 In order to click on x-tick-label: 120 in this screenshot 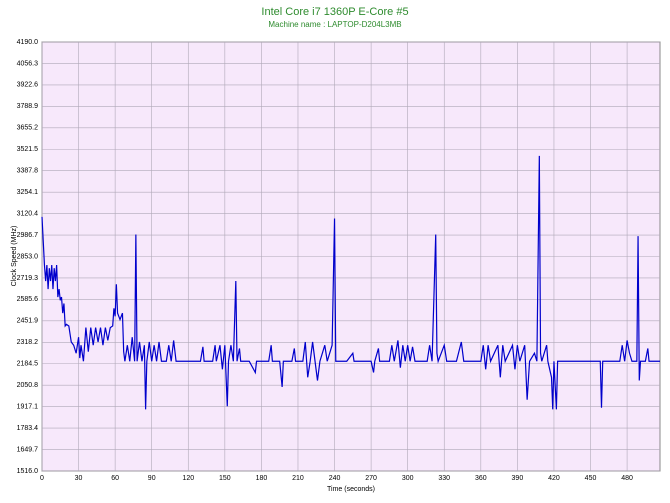, I will do `click(188, 478)`.